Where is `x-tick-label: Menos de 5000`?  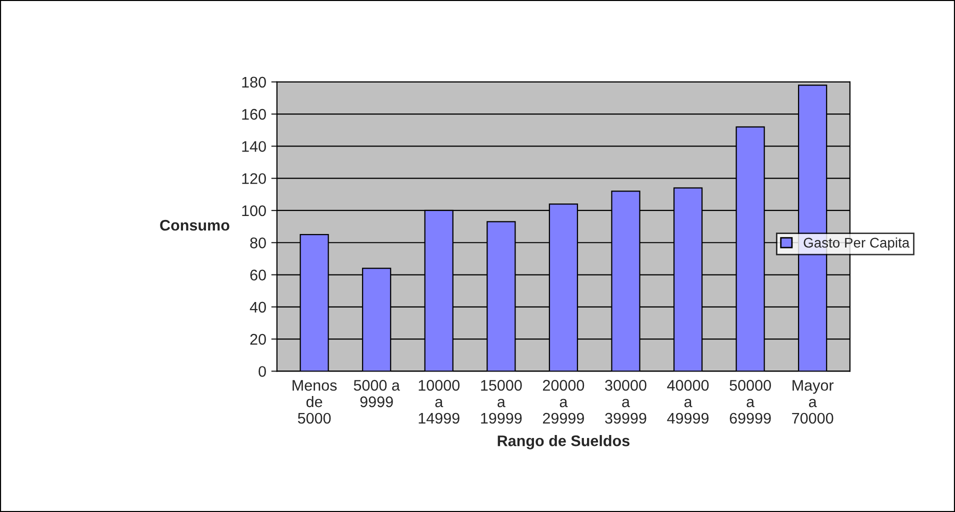 x-tick-label: Menos de 5000 is located at coordinates (314, 402).